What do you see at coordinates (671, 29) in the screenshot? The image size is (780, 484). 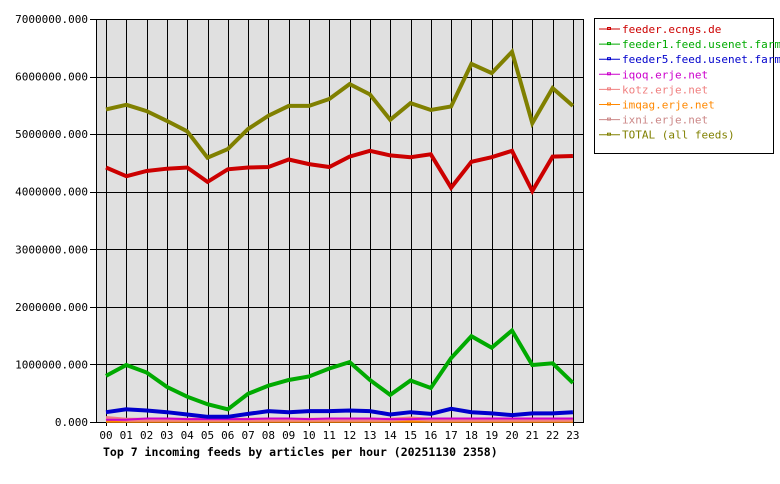 I see `legend-label: feeder.ecngs.de` at bounding box center [671, 29].